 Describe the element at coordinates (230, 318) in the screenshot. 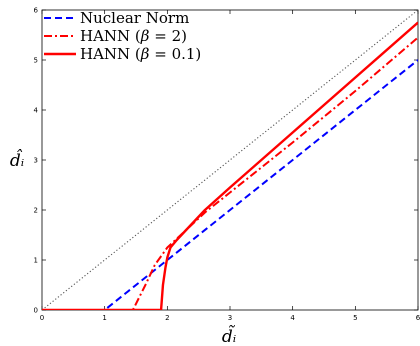

I see `x-tick-label: 3` at that location.